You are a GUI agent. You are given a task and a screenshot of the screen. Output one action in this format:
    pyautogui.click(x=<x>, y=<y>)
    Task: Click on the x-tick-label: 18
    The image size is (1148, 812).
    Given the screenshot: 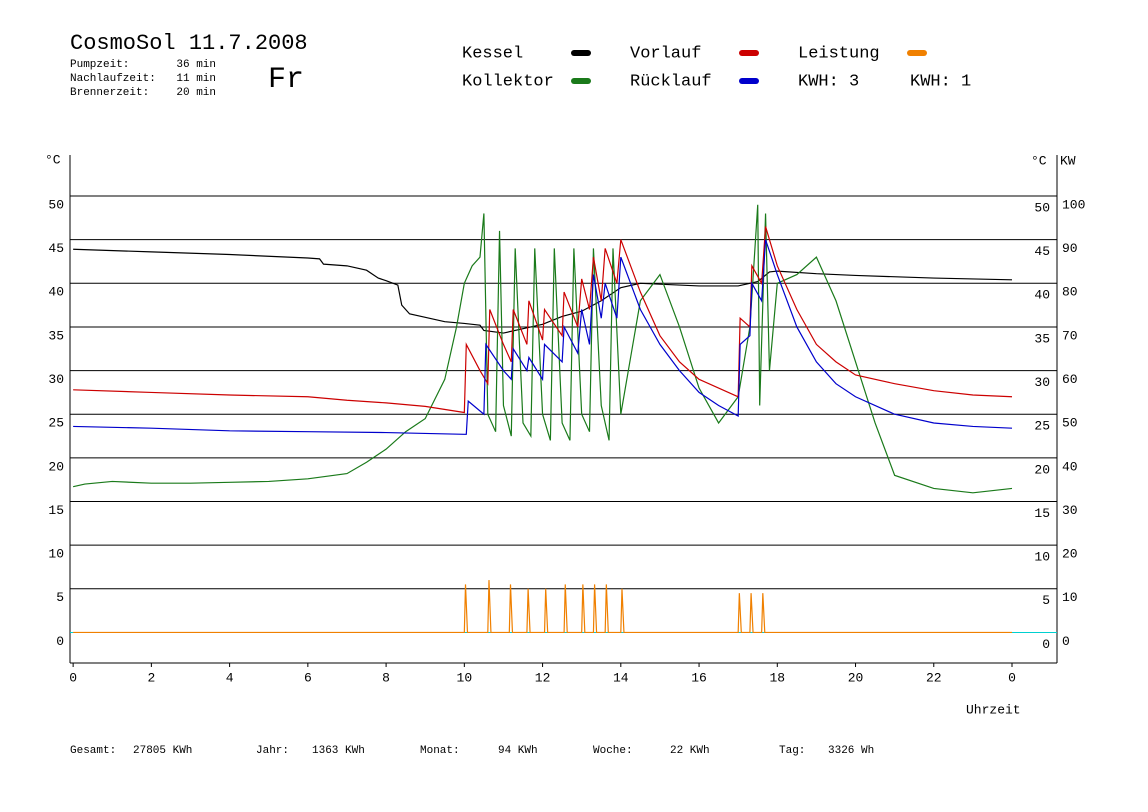 What is the action you would take?
    pyautogui.click(x=777, y=677)
    